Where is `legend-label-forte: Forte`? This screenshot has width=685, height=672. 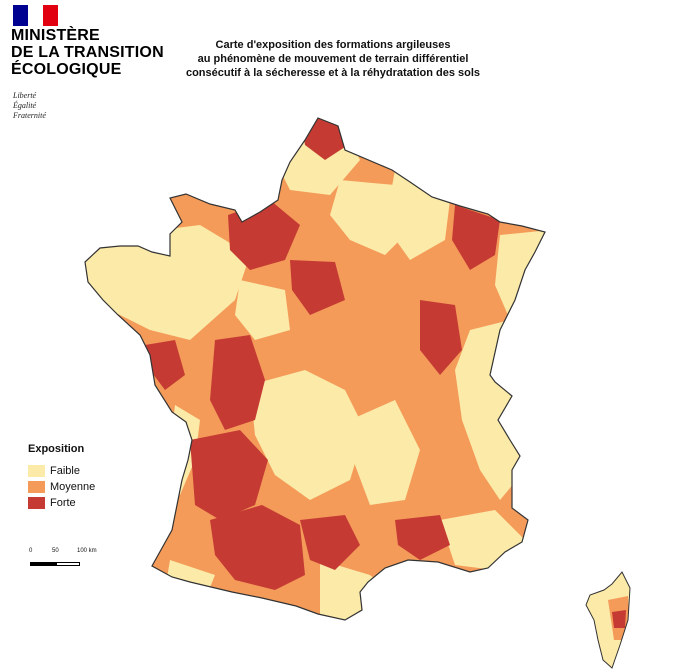 legend-label-forte: Forte is located at coordinates (63, 503).